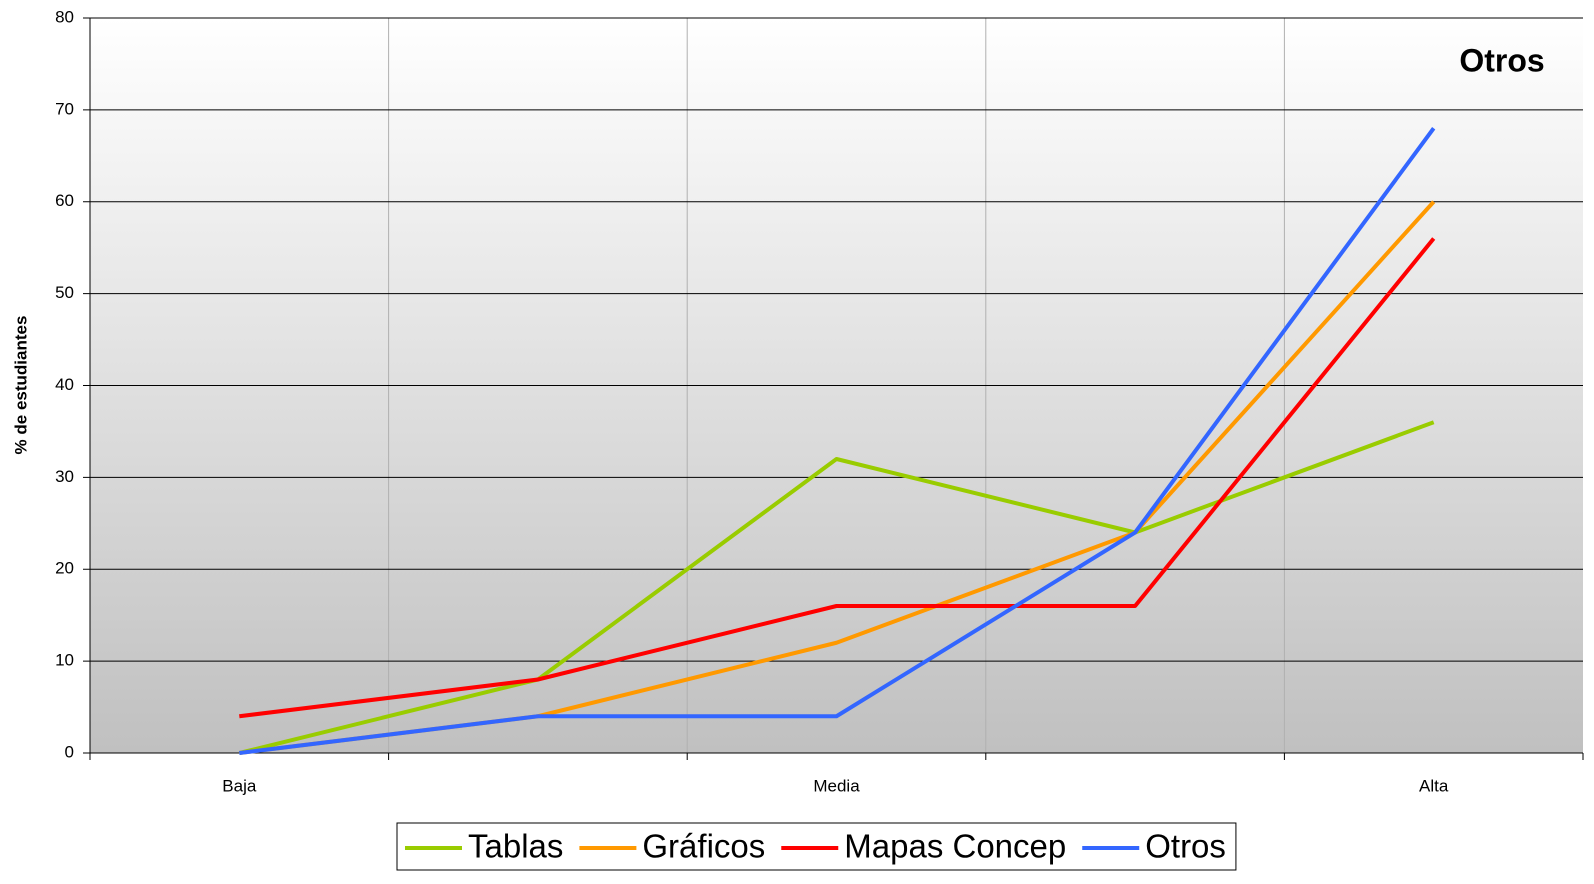 The width and height of the screenshot is (1594, 884). What do you see at coordinates (816, 846) in the screenshot?
I see `legend: Tablas Gráficos Mapas Concep Otros` at bounding box center [816, 846].